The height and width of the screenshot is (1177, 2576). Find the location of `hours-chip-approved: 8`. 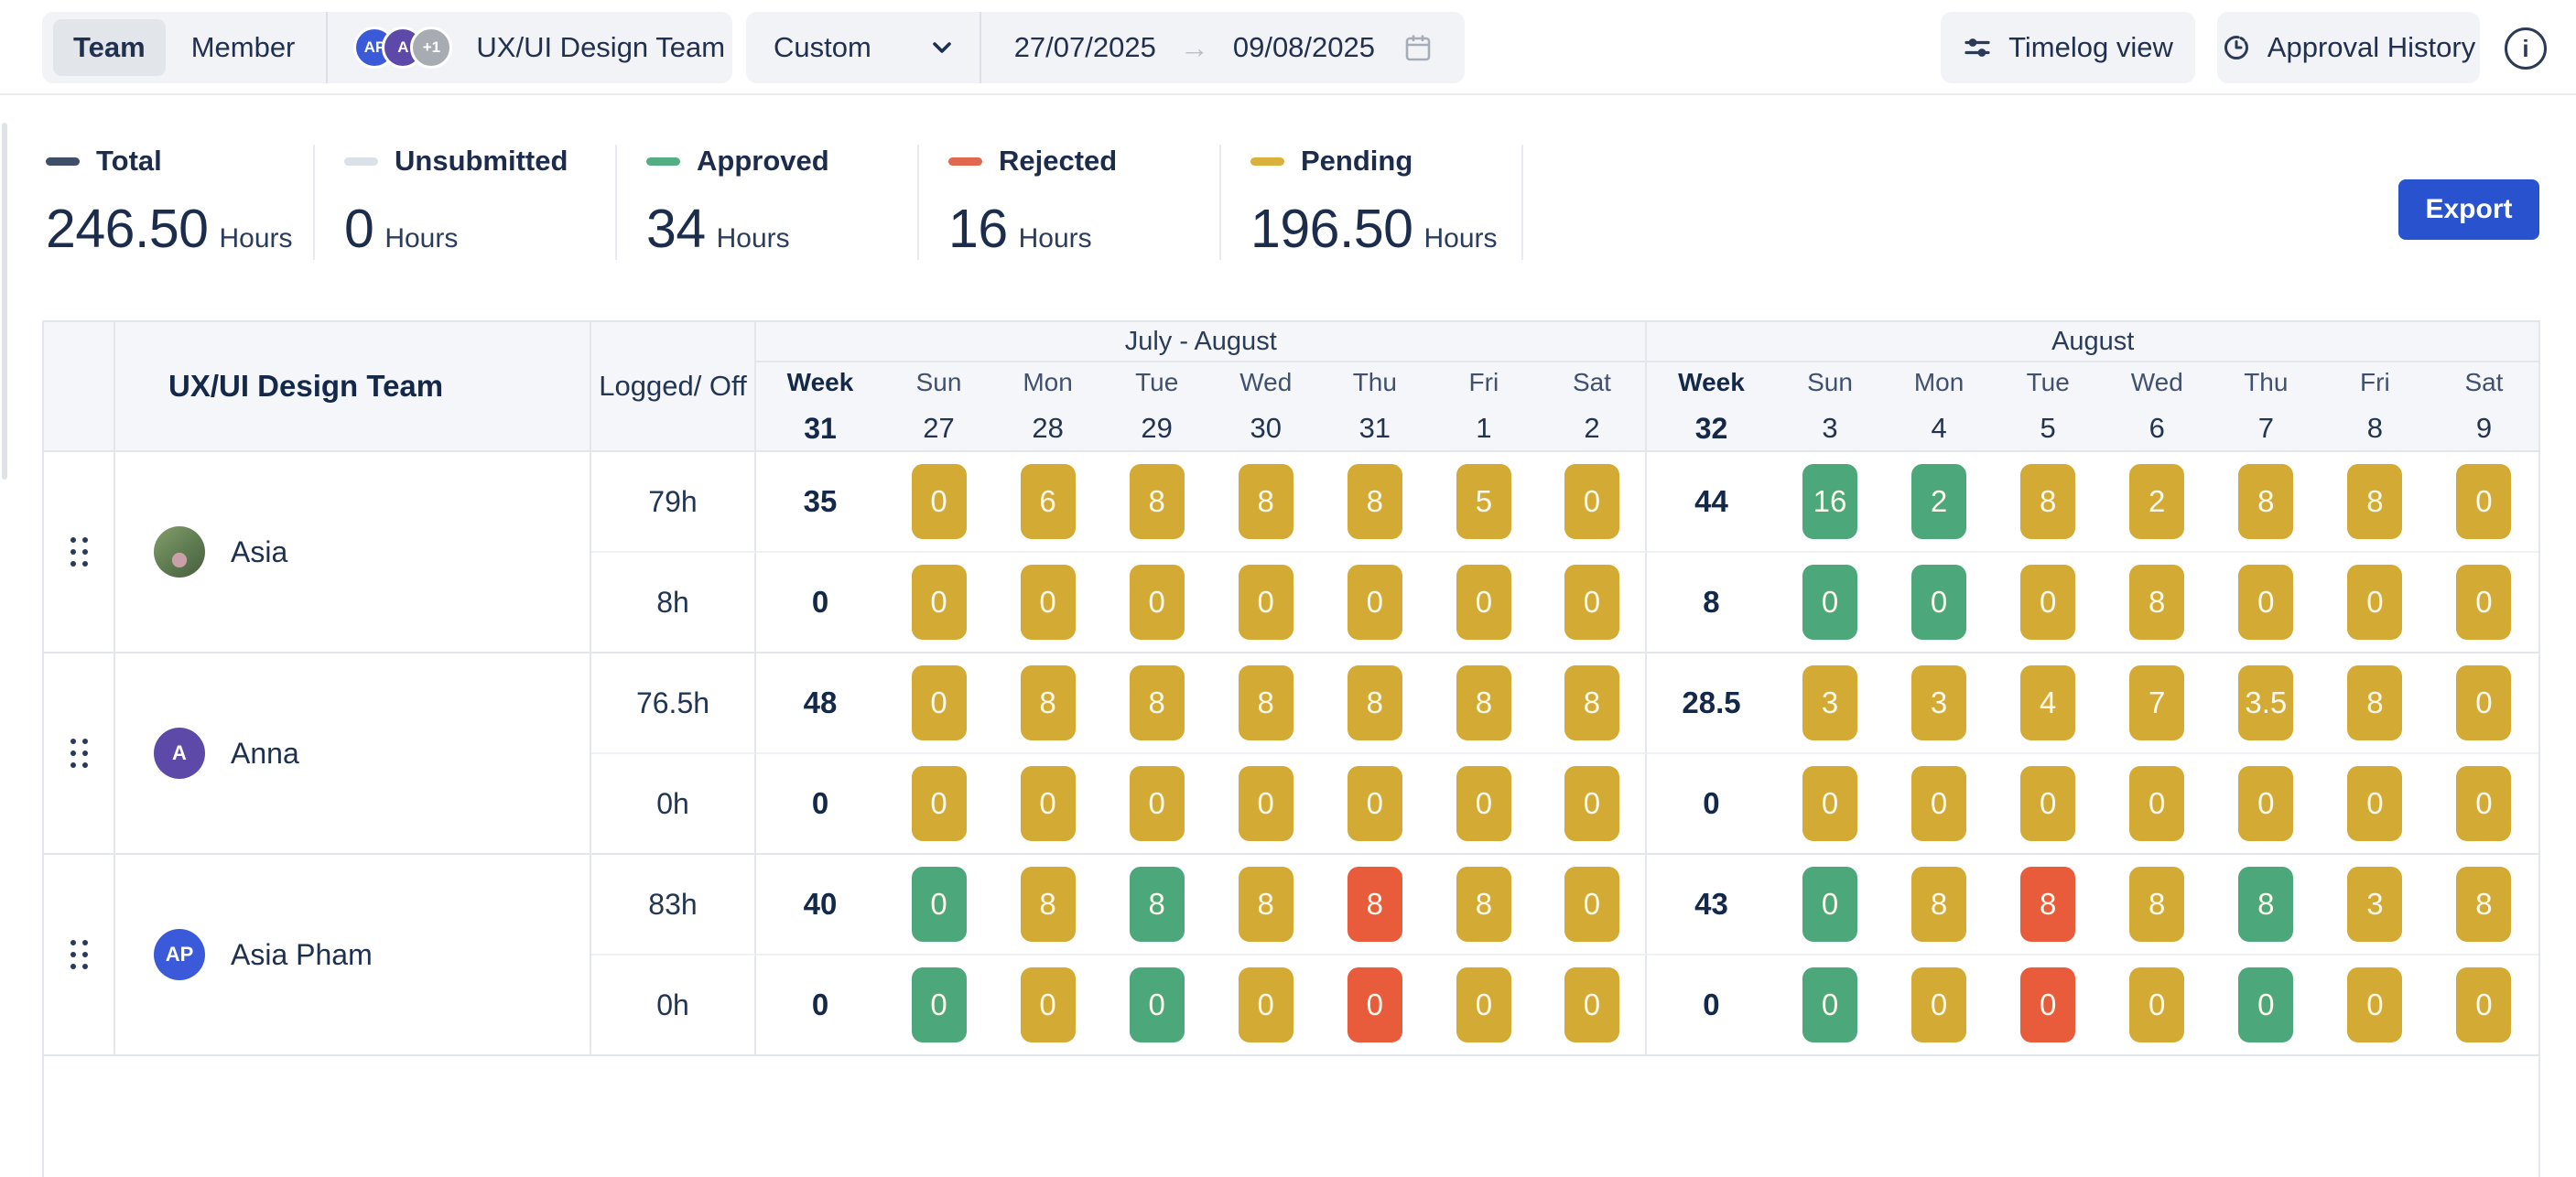

hours-chip-approved: 8 is located at coordinates (2266, 904).